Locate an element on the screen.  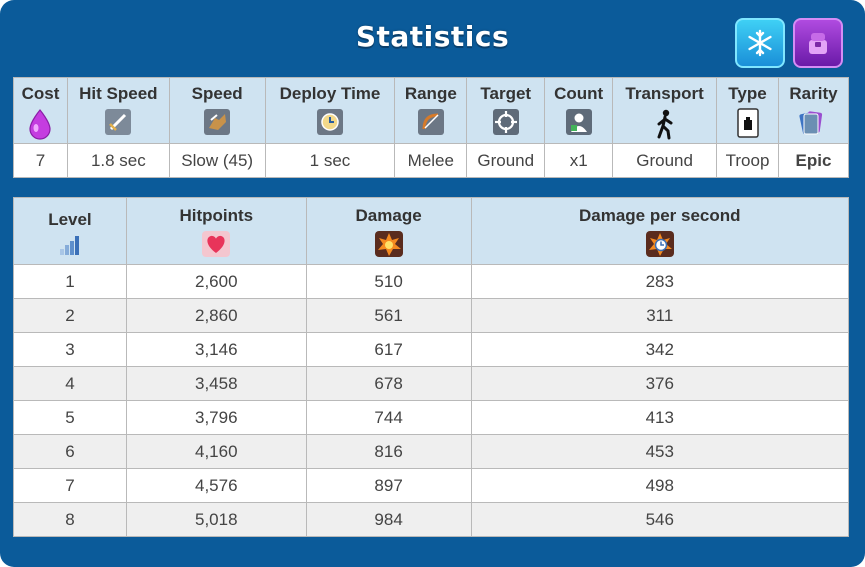
level-cell: 4 is located at coordinates (70, 383).